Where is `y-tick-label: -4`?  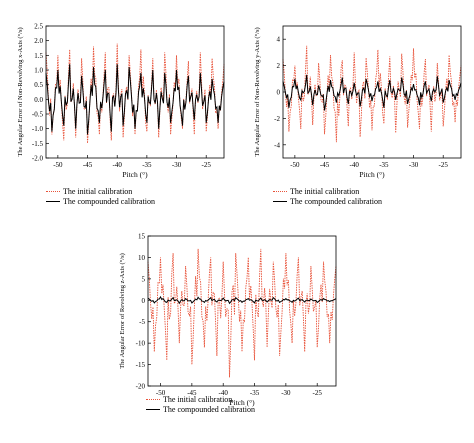
y-tick-label: -4 is located at coordinates (277, 145).